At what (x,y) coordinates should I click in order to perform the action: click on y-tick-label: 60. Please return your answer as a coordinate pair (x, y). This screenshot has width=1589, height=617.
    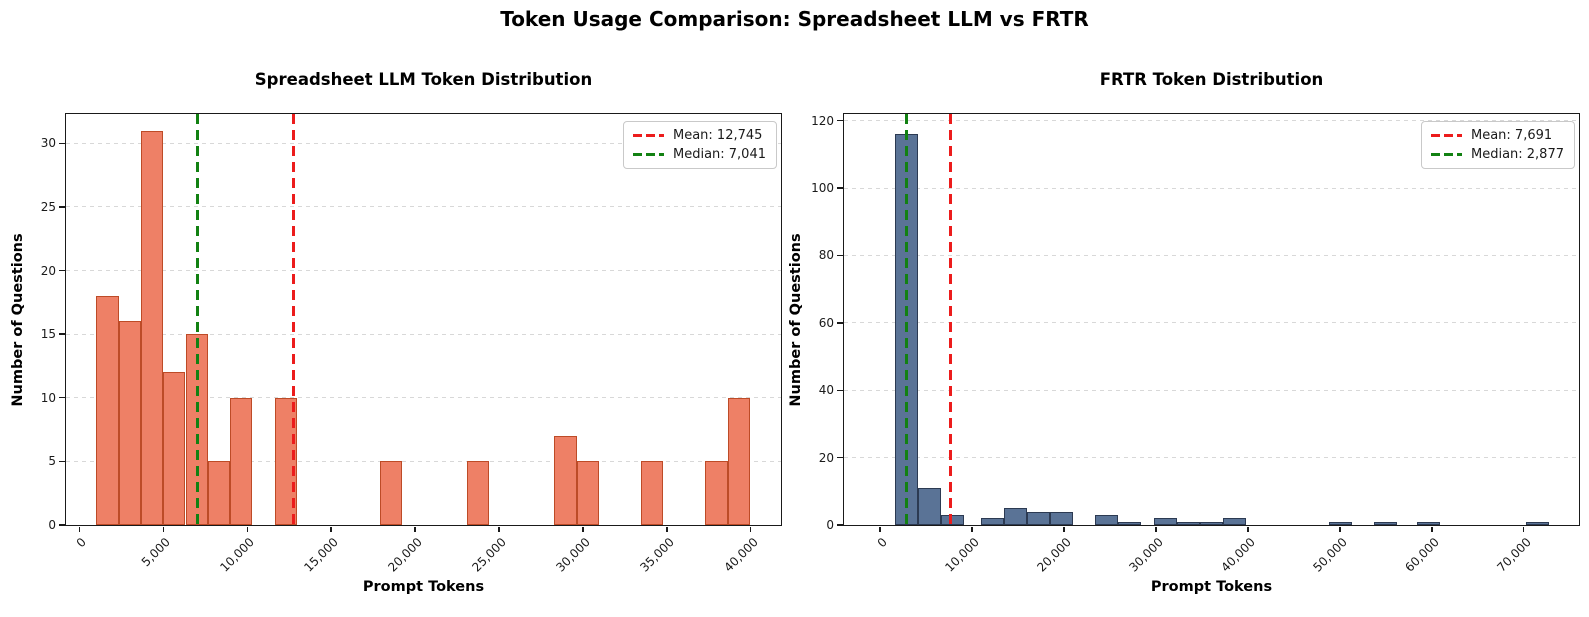
    Looking at the image, I should click on (826, 322).